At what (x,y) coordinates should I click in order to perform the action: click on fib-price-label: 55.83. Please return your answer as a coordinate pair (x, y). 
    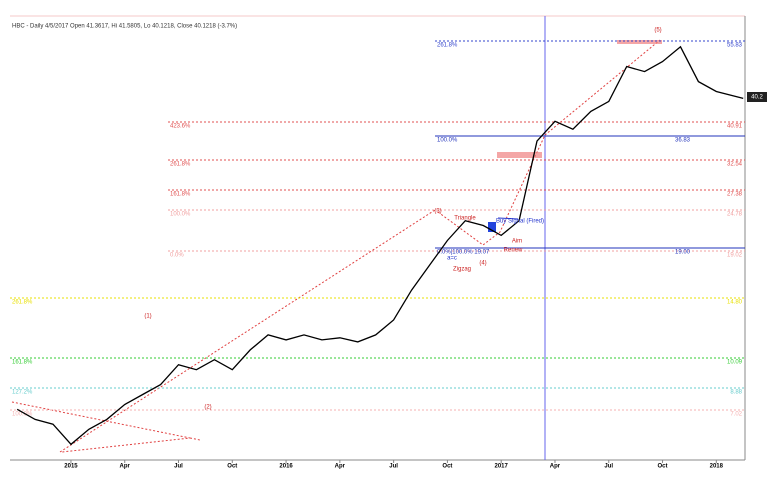
    Looking at the image, I should click on (735, 46).